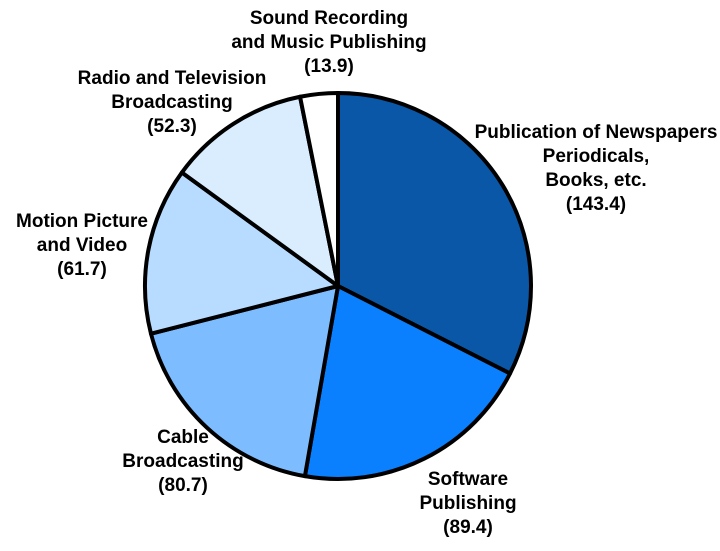 Image resolution: width=720 pixels, height=551 pixels. I want to click on slice-label-software: Software Publishing (89.4), so click(467, 503).